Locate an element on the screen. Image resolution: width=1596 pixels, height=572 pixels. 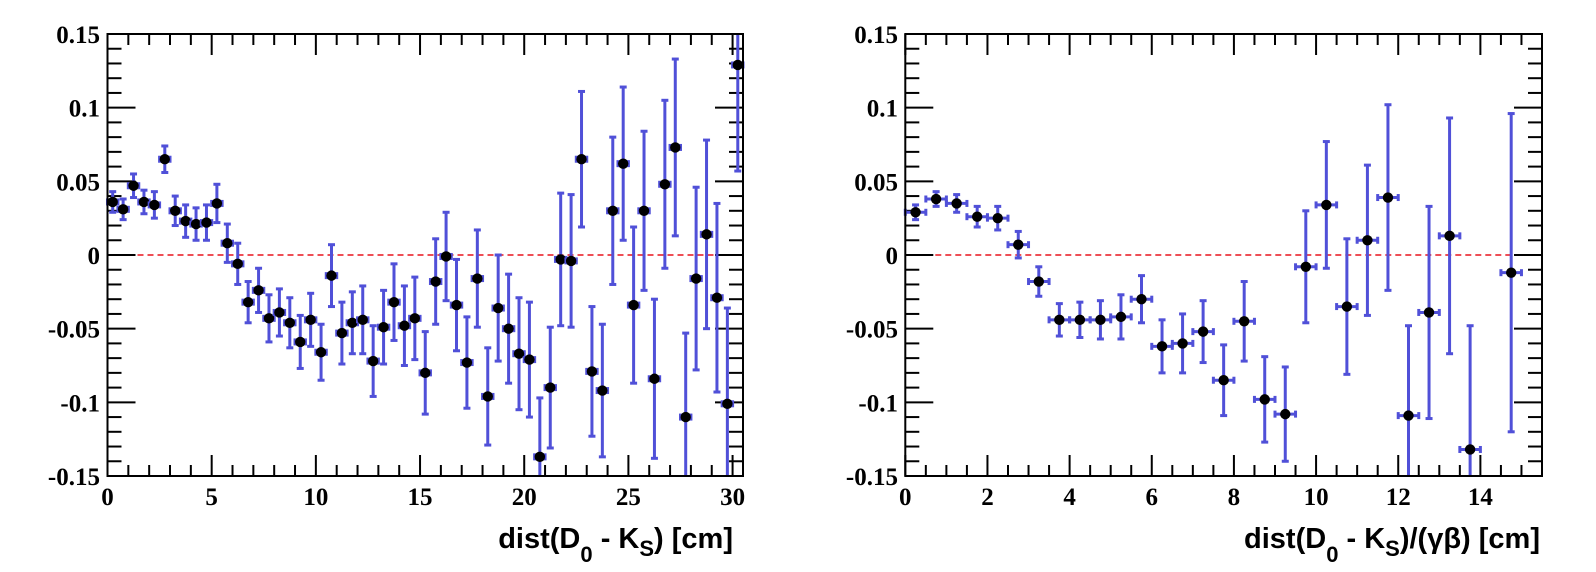
y-tick-label: 0.1 is located at coordinates (882, 109).